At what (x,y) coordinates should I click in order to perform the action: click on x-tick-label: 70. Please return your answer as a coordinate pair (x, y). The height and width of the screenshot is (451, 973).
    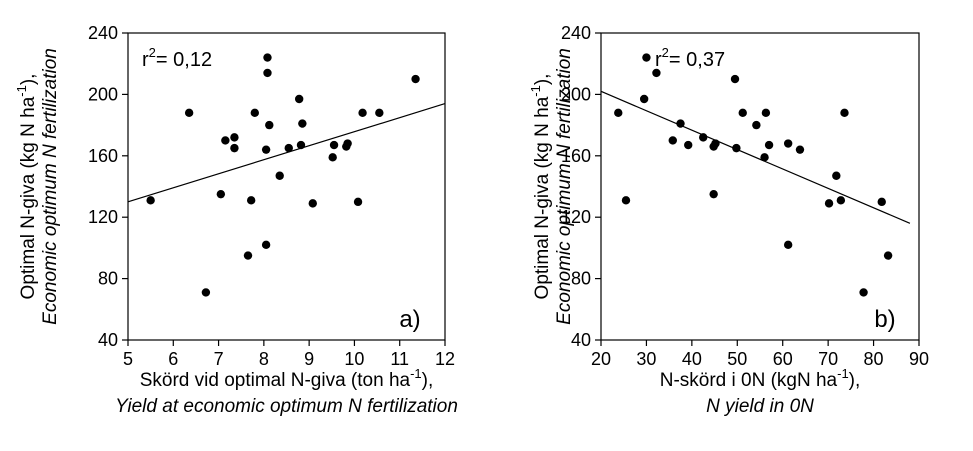
    Looking at the image, I should click on (828, 359).